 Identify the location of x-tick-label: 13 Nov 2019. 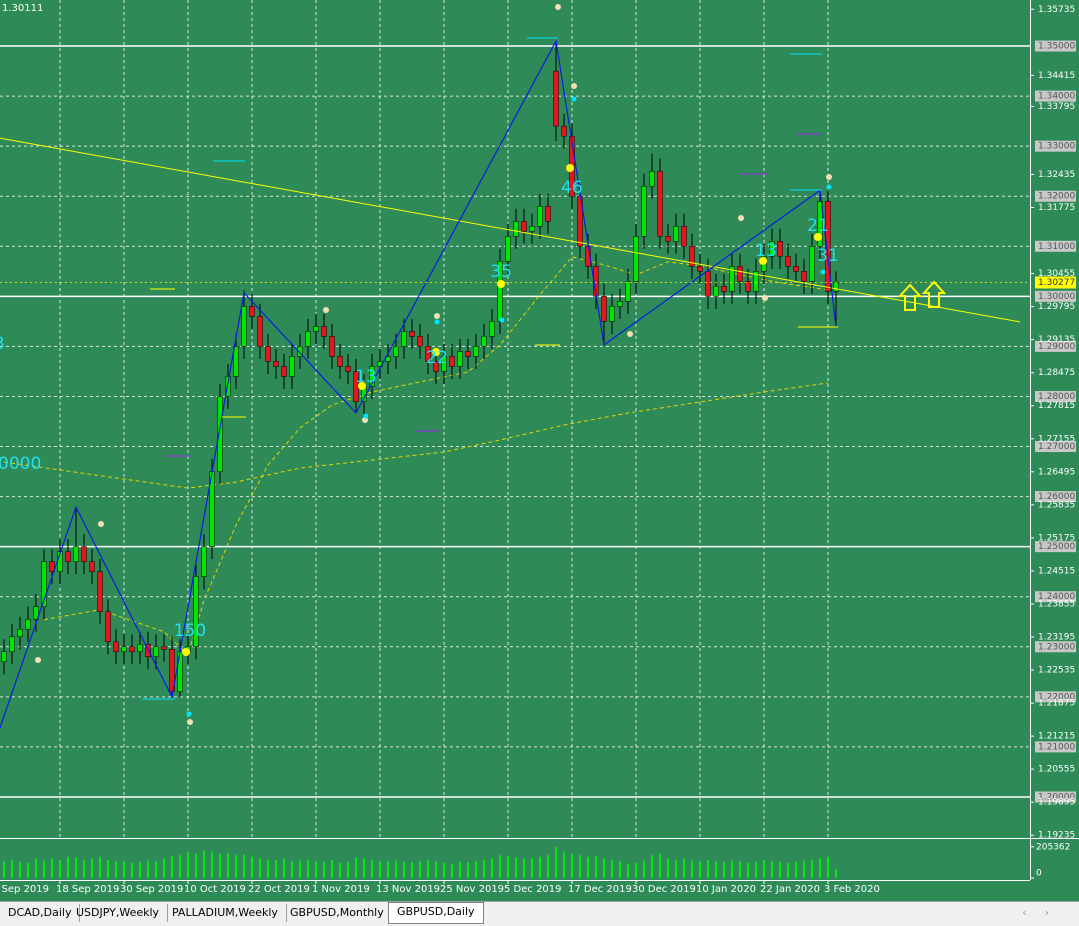
(408, 889).